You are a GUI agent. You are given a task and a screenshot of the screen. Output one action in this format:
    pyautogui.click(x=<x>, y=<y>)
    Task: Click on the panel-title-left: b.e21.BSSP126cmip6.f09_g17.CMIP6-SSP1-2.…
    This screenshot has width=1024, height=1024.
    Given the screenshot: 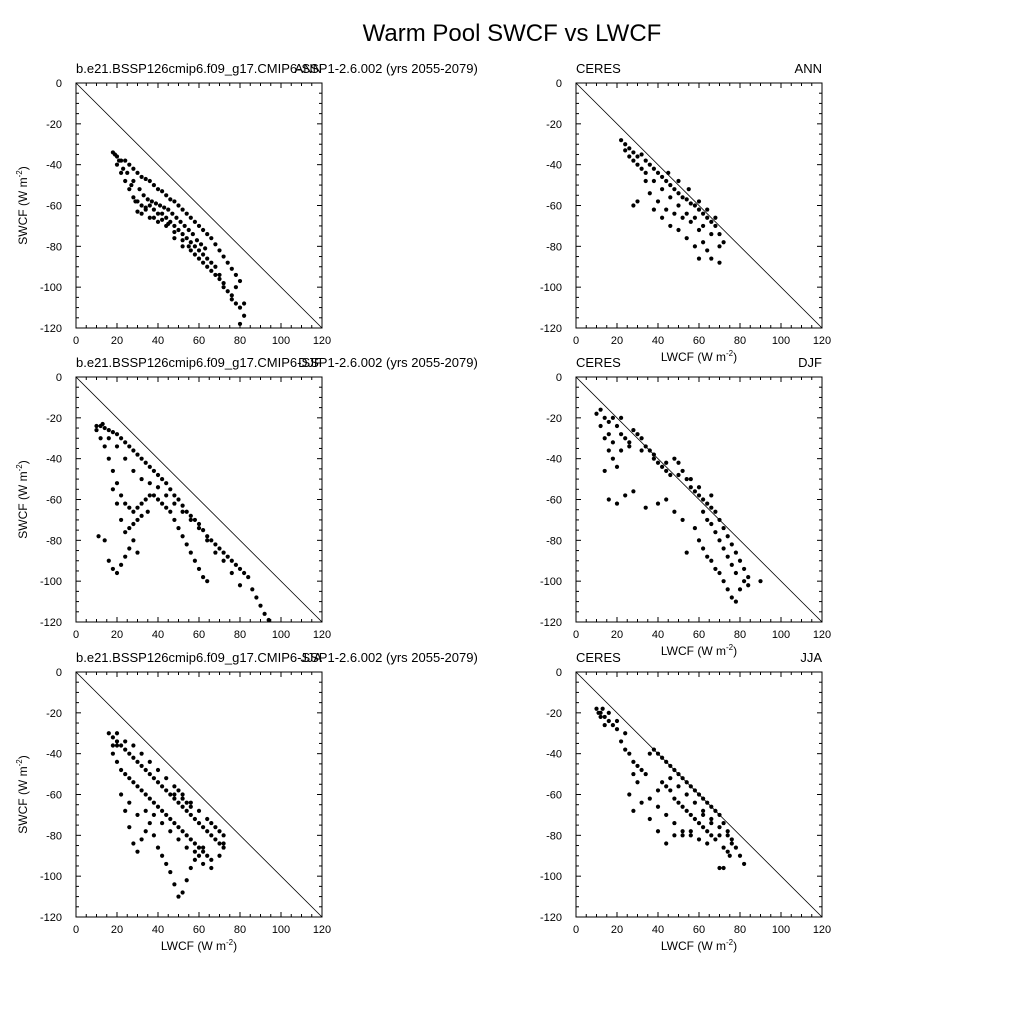 What is the action you would take?
    pyautogui.click(x=277, y=362)
    